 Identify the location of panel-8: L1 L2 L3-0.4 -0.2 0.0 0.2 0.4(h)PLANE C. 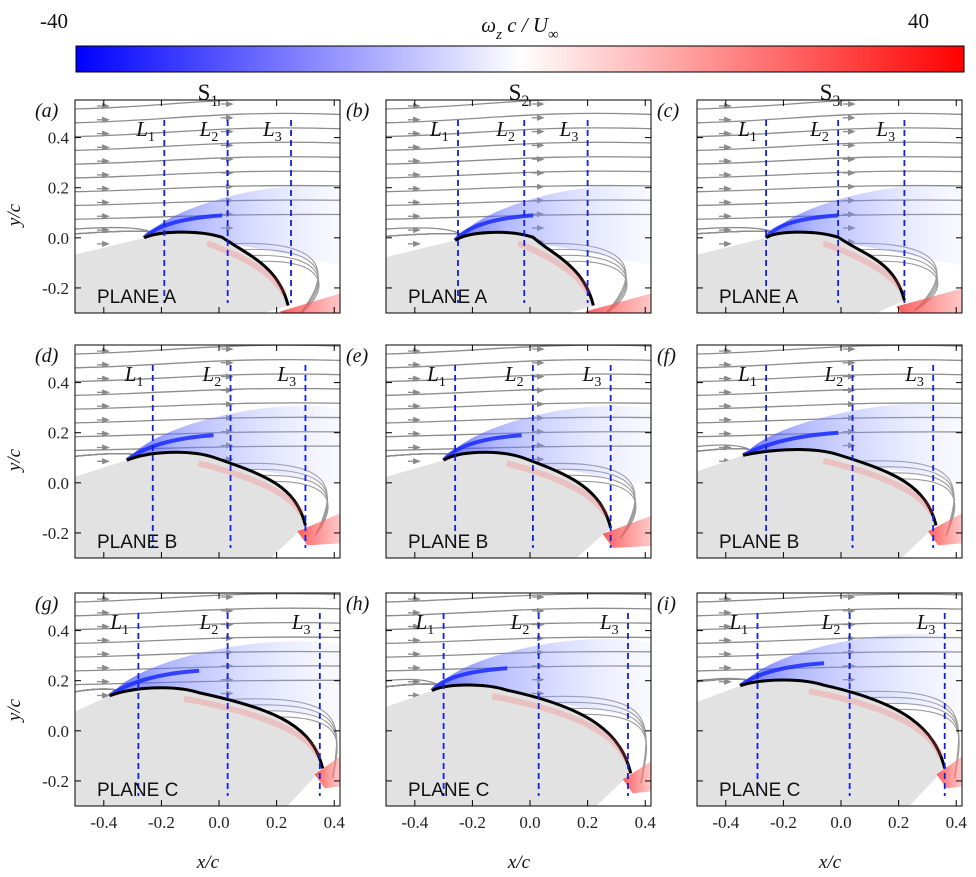
(501, 712).